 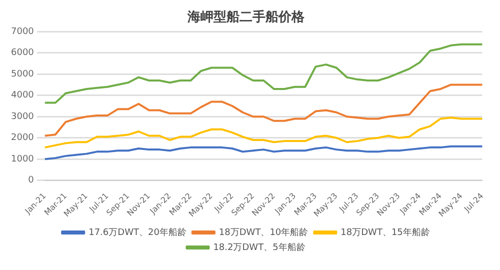 I want to click on y-tick-label: 0, so click(x=31, y=181).